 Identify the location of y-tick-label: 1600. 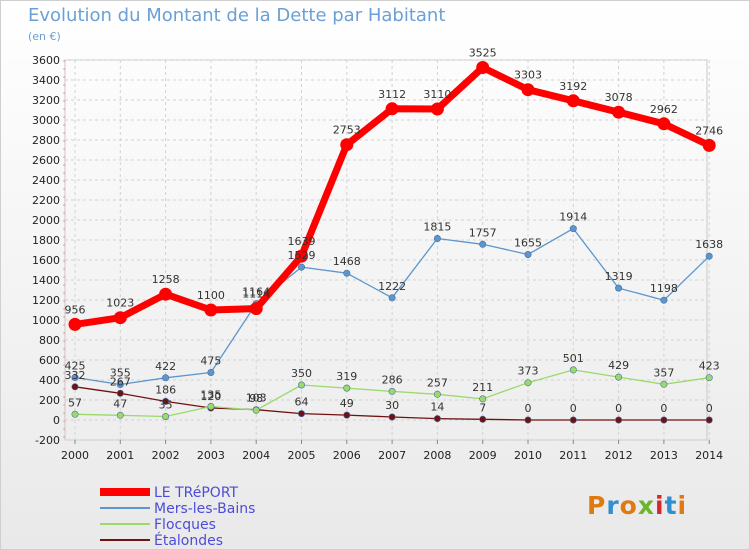
(46, 260).